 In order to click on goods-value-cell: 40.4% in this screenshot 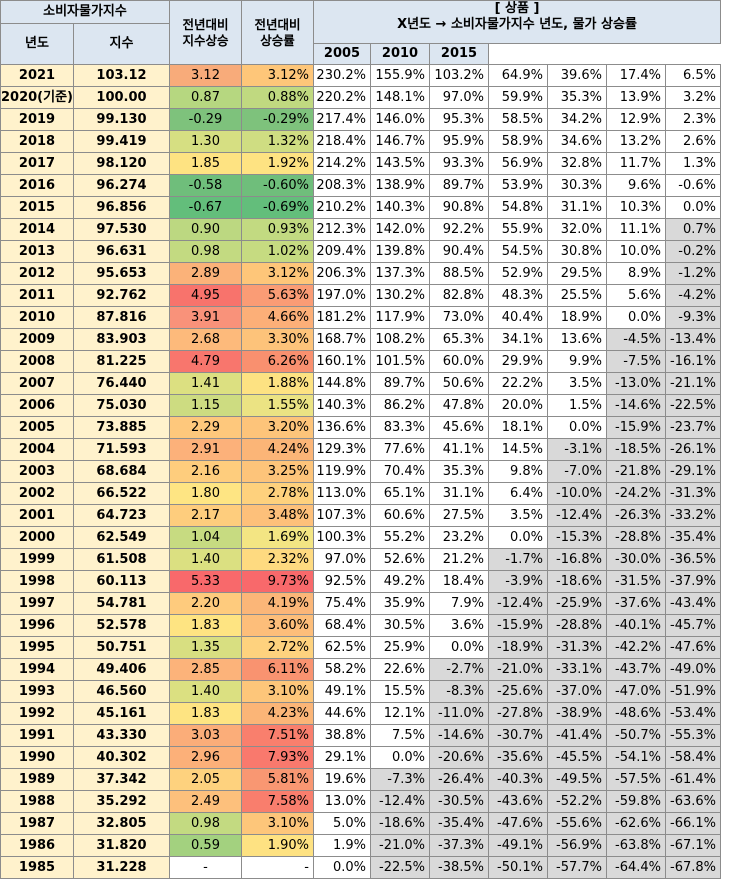, I will do `click(518, 317)`.